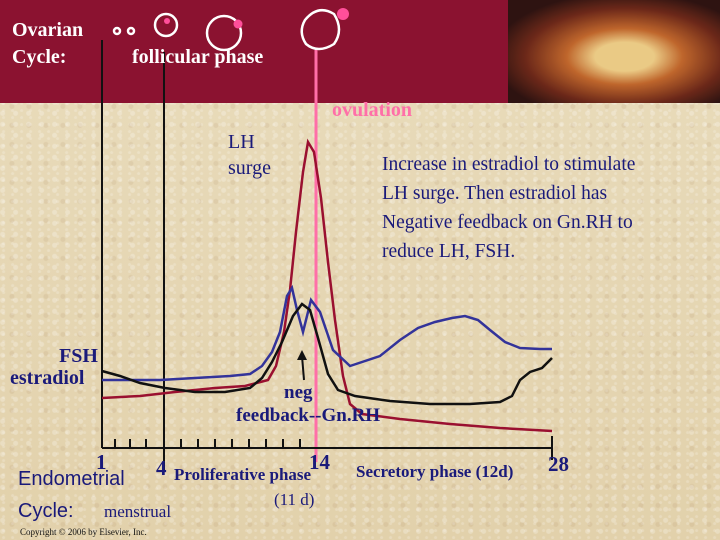  What do you see at coordinates (46, 511) in the screenshot?
I see `endometrial-cycle-label: Cycle:` at bounding box center [46, 511].